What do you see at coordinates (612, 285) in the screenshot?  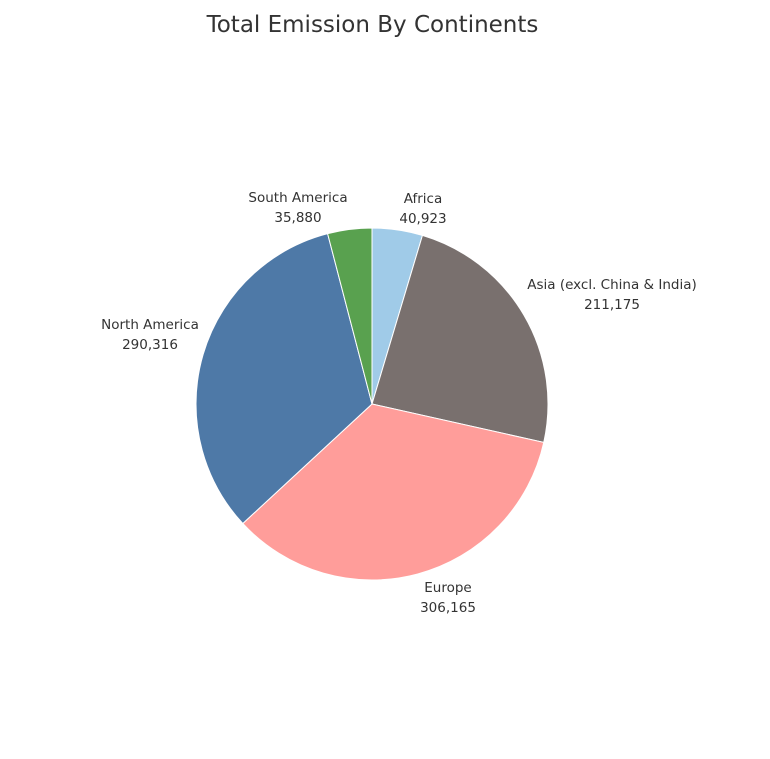 I see `slice-label-asia-excl-china-india: Asia (excl. China & India)` at bounding box center [612, 285].